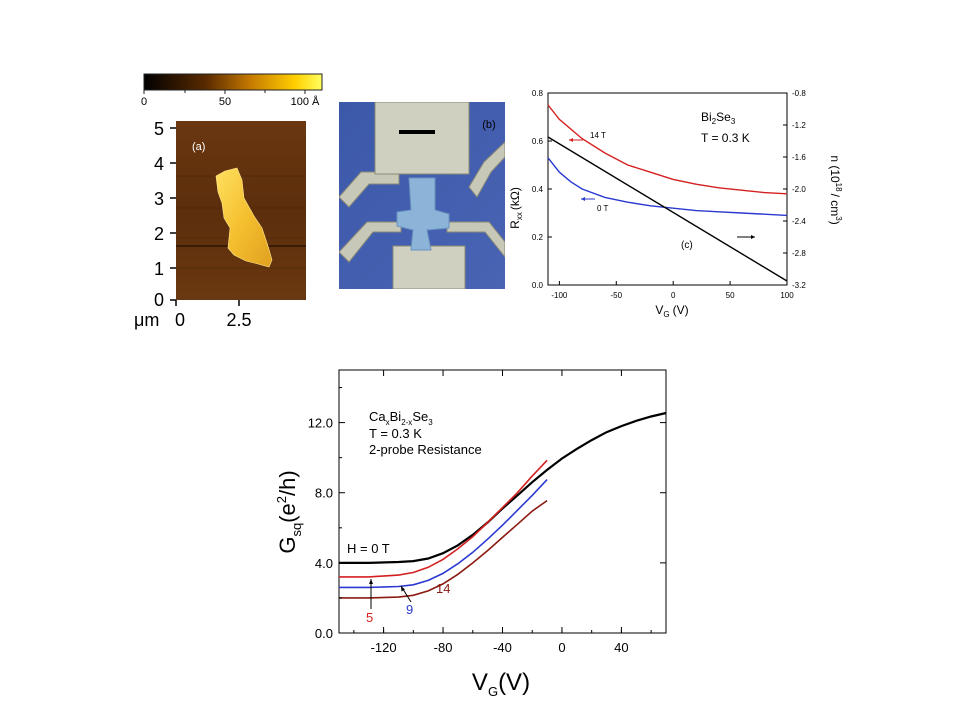  What do you see at coordinates (671, 311) in the screenshot?
I see `chart-c-xlabel: VG (V)` at bounding box center [671, 311].